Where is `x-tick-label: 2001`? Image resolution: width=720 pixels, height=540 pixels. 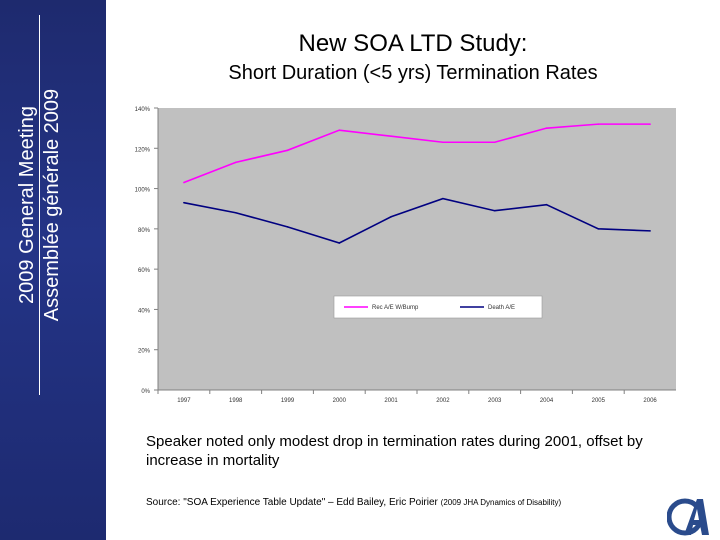 x-tick-label: 2001 is located at coordinates (391, 401).